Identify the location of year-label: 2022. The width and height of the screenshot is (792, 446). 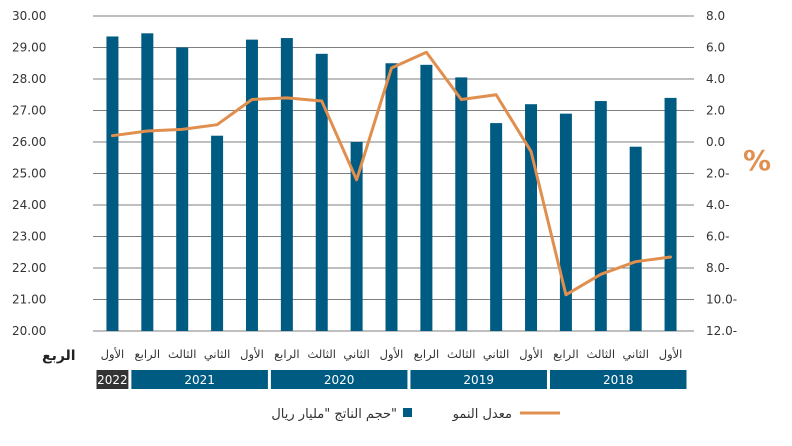
(112, 380).